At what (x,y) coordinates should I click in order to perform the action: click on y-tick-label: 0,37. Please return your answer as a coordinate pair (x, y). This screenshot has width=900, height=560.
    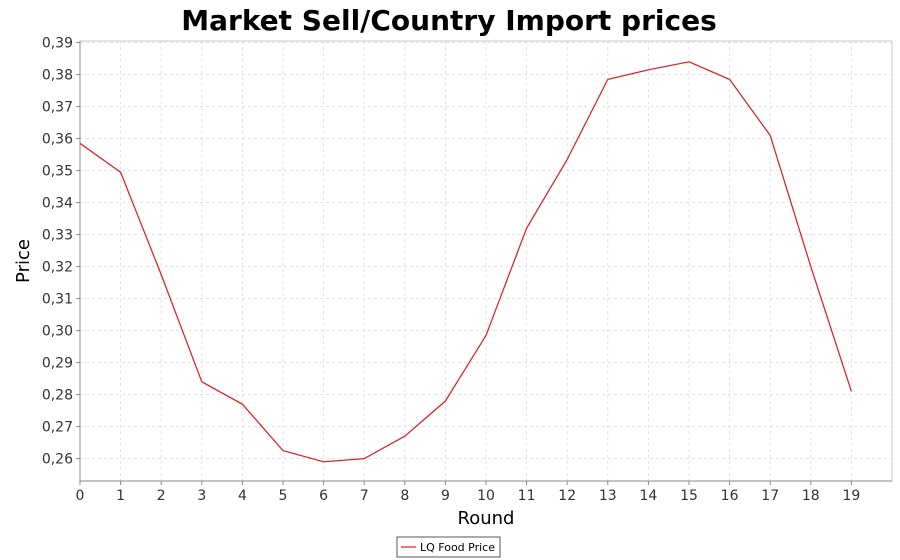
    Looking at the image, I should click on (57, 108).